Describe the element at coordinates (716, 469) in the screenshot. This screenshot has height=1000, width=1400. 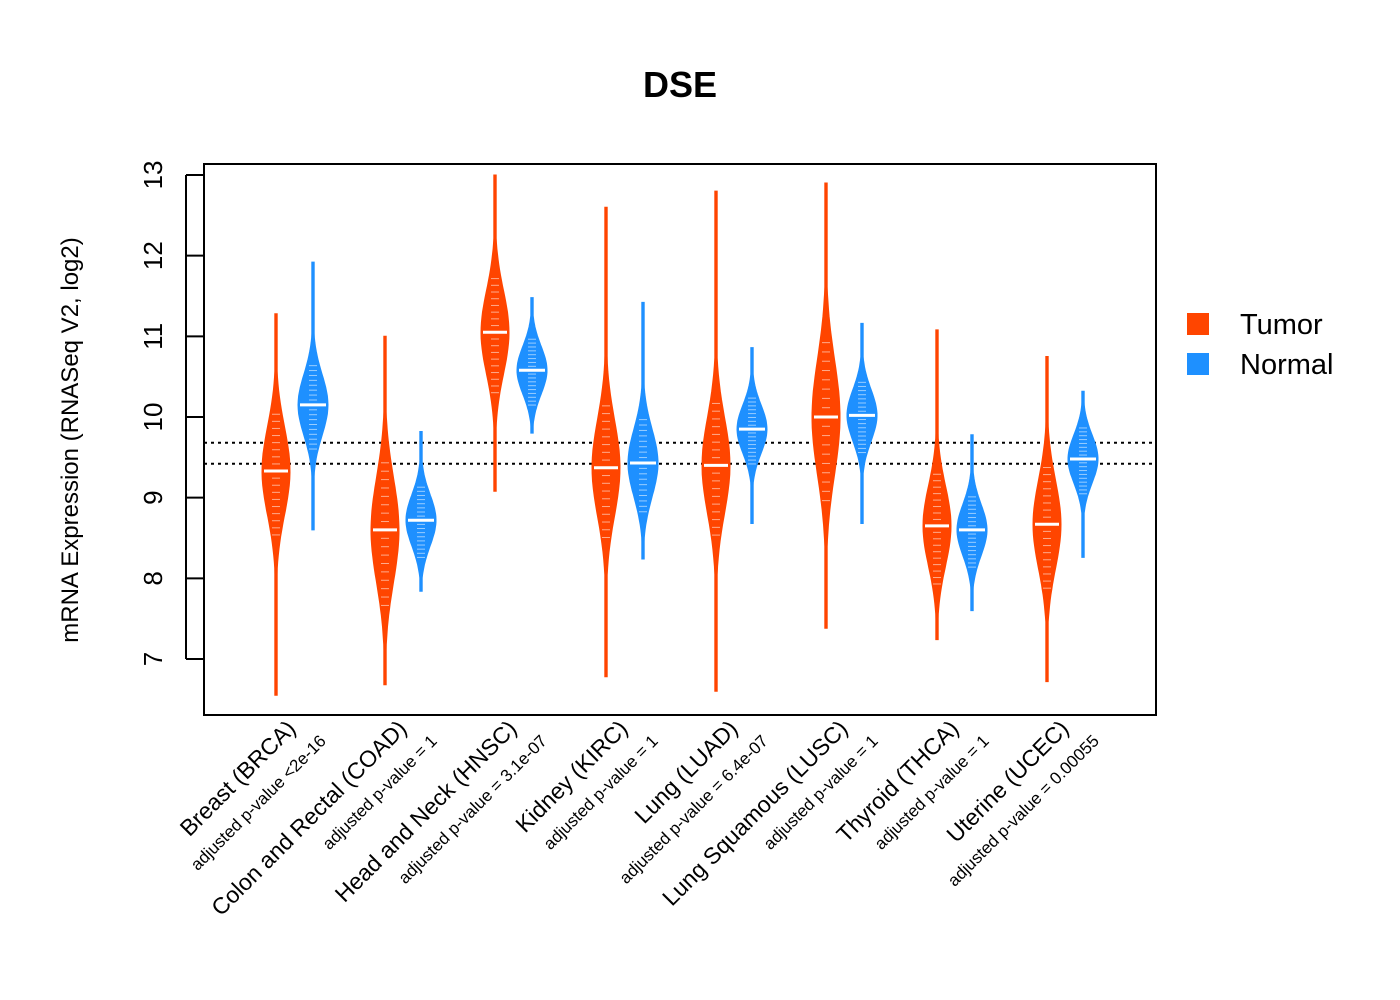
I see `tumor-violin-5-samples` at that location.